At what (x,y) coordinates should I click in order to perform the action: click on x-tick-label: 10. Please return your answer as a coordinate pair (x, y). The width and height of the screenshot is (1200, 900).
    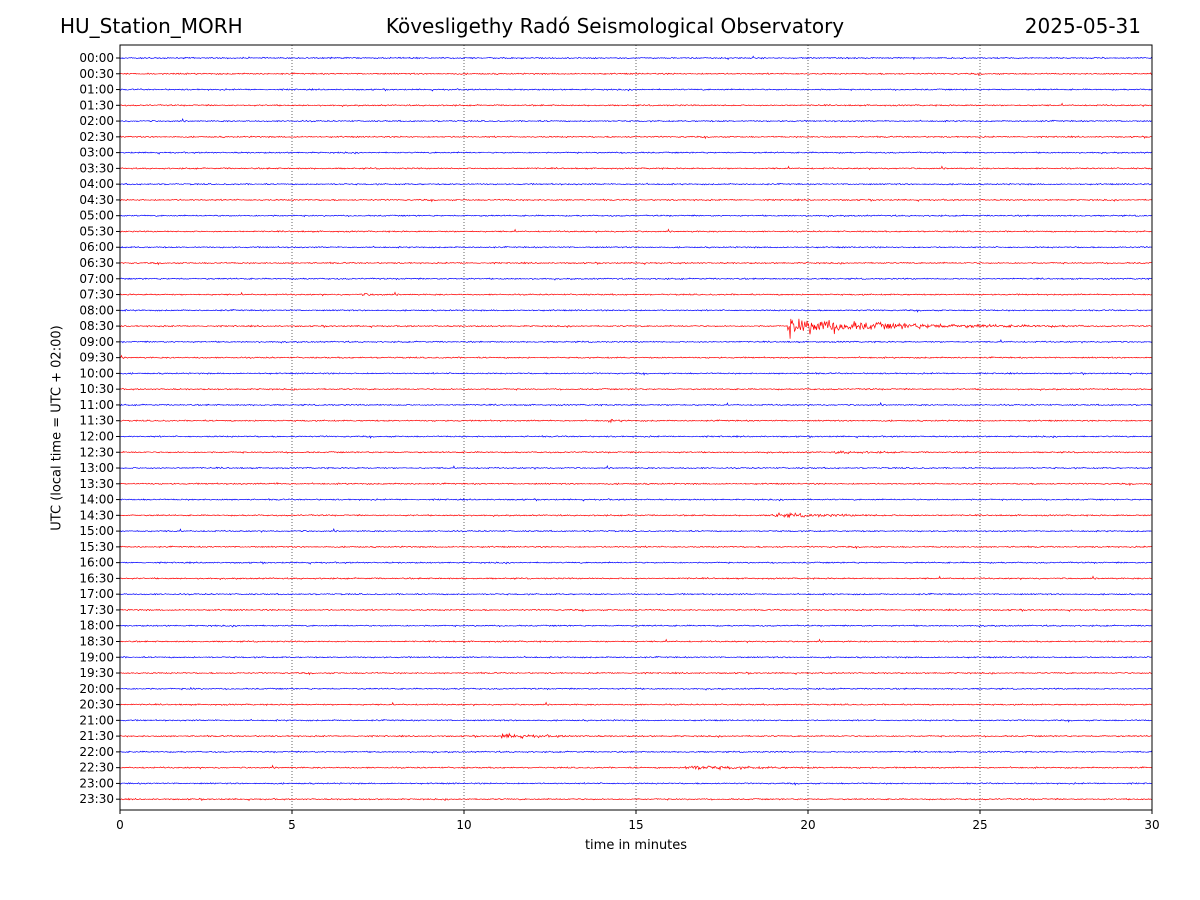
    Looking at the image, I should click on (463, 825).